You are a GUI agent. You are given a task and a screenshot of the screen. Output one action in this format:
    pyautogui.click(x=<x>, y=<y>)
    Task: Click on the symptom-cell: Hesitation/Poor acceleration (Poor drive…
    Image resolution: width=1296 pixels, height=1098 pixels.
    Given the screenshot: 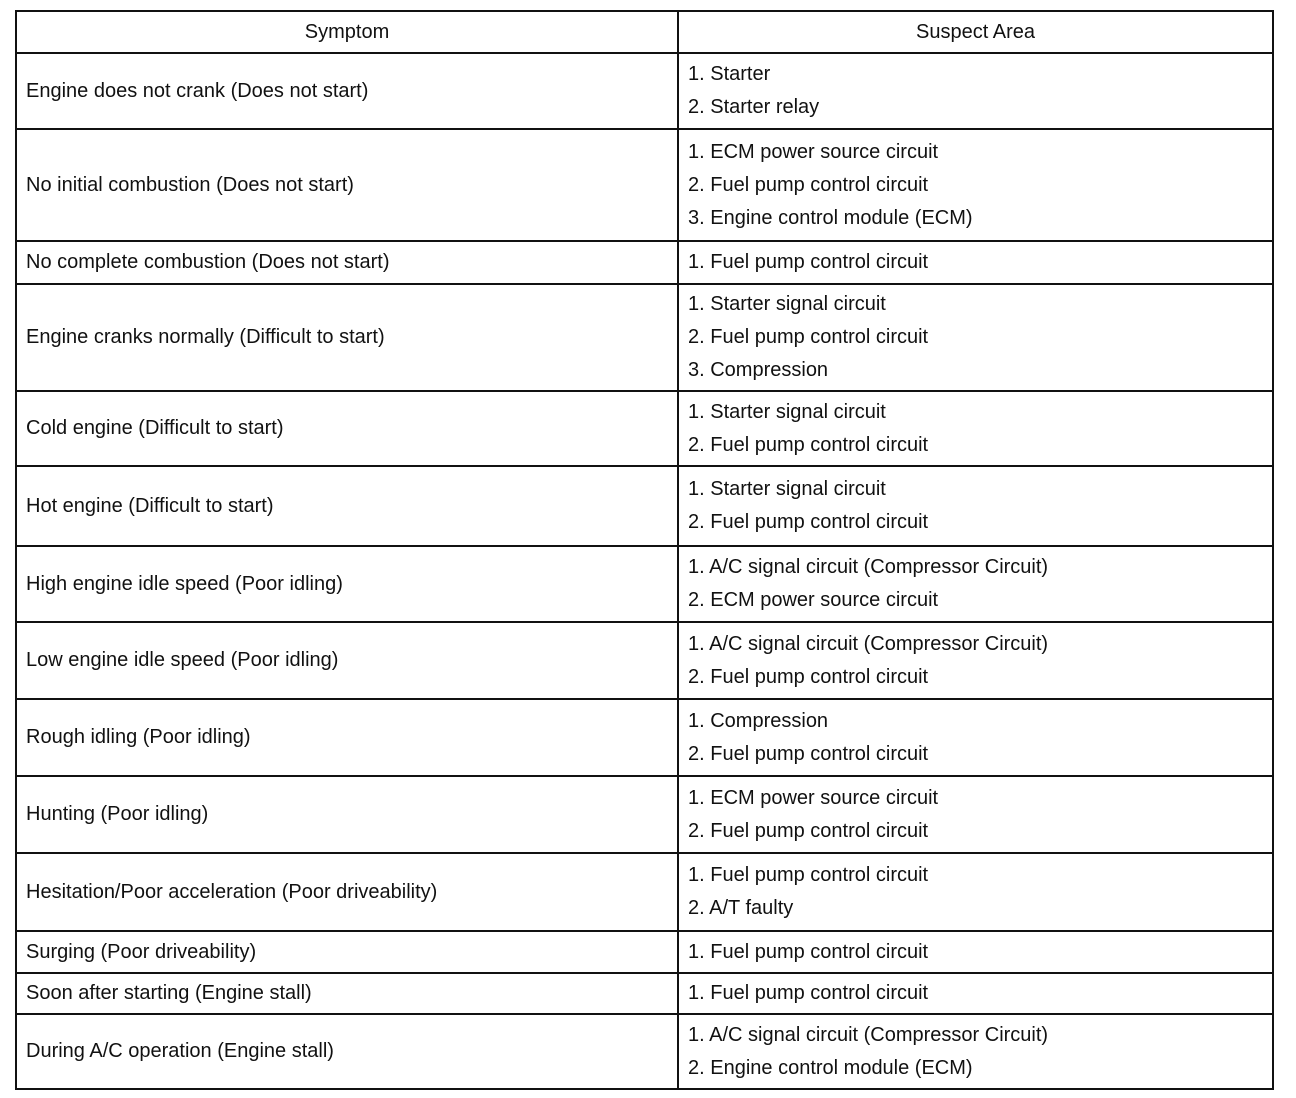 What is the action you would take?
    pyautogui.click(x=347, y=892)
    